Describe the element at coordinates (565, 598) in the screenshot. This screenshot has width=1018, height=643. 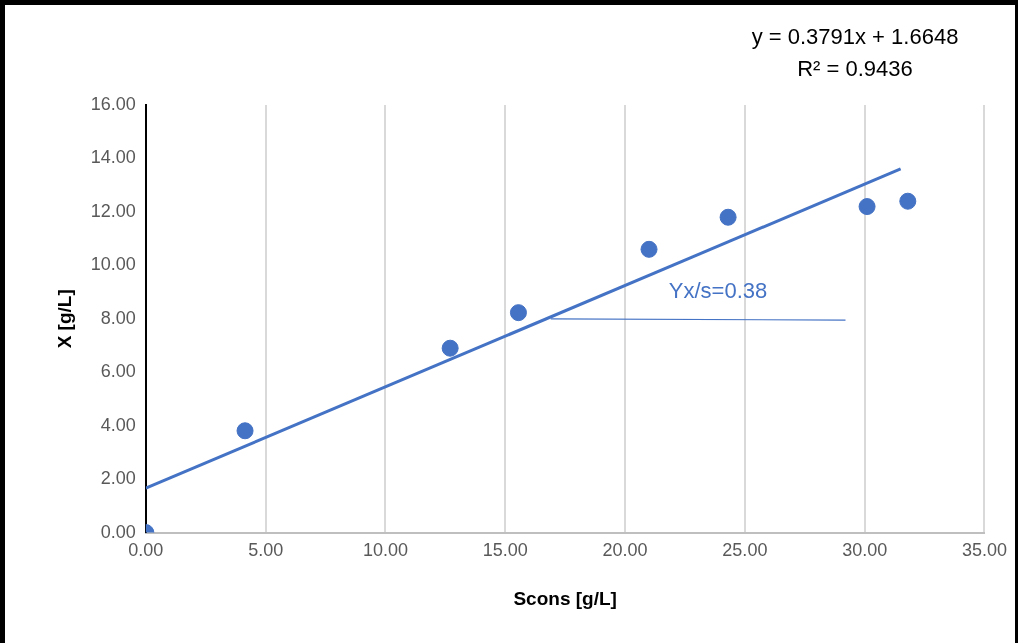
I see `x-axis-title: Scons [g/L]` at that location.